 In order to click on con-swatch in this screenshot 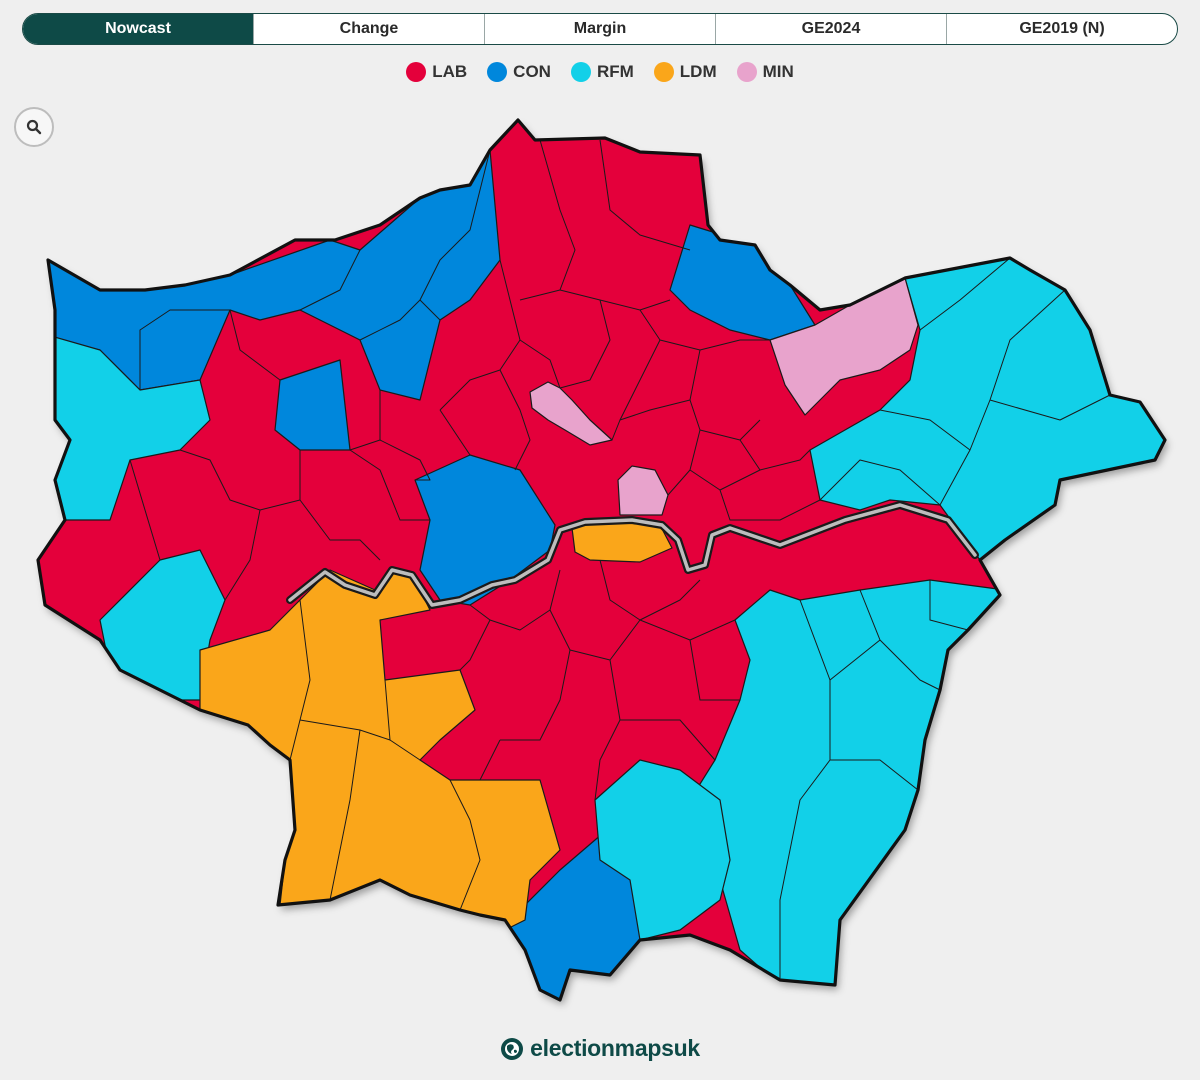, I will do `click(497, 72)`.